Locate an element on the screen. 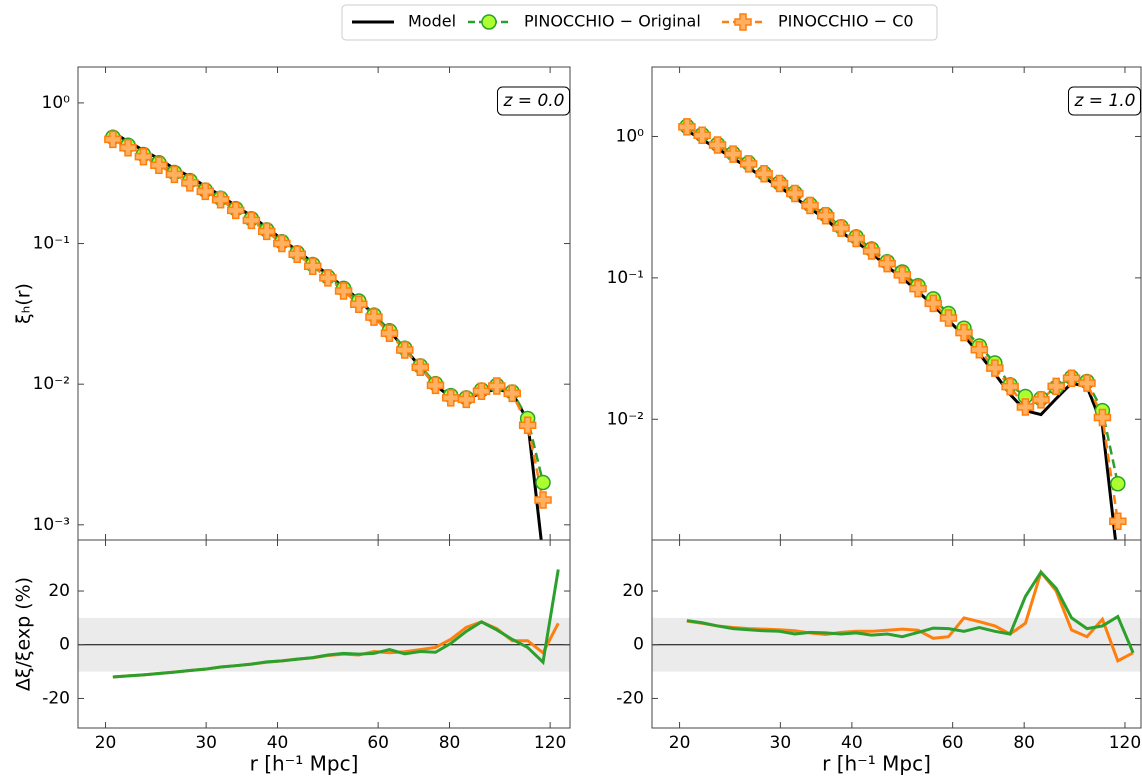 This screenshot has height=776, width=1142. y-tick-label: 10⁻³ is located at coordinates (51, 525).